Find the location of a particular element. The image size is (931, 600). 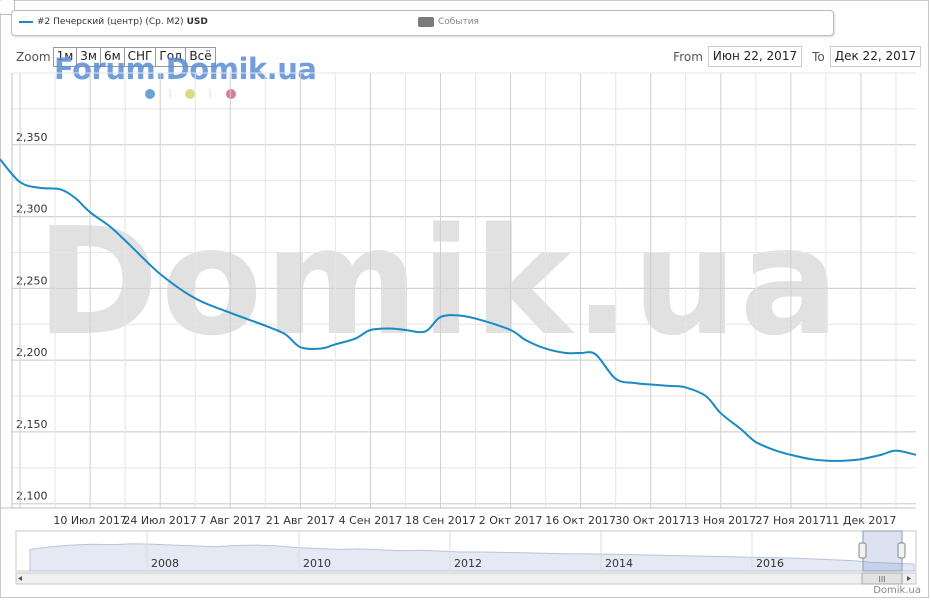

y-tick-label: 2,100 is located at coordinates (32, 496).